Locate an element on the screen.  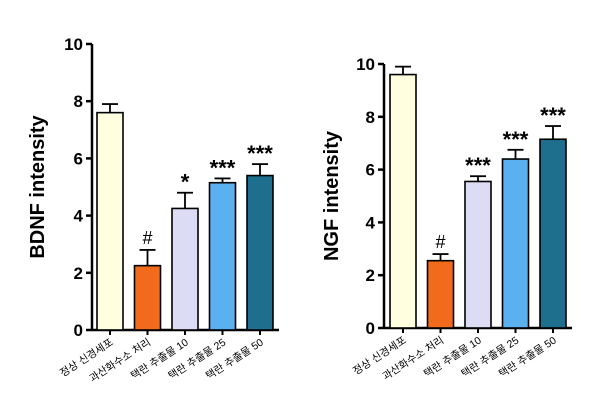
bdnf-y-axis-label: BDNF intensity is located at coordinates (38, 186).